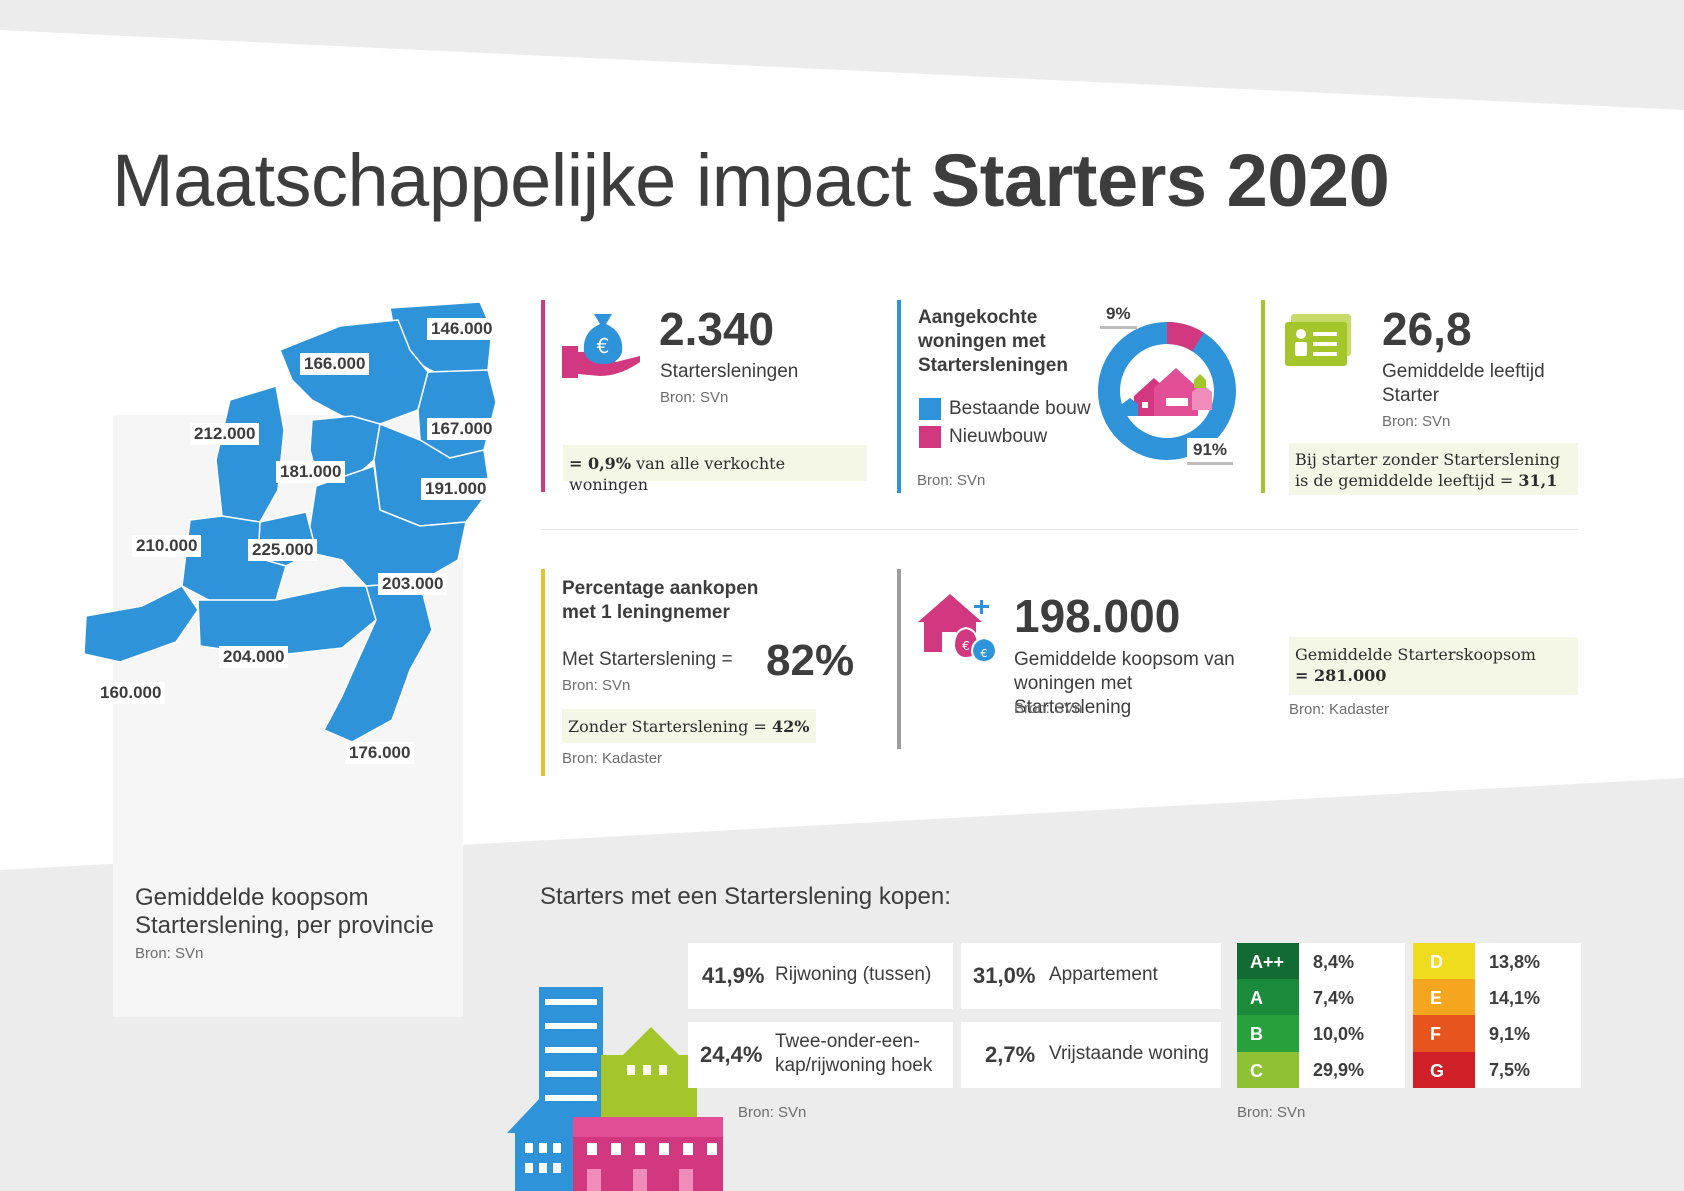 The image size is (1684, 1191). Describe the element at coordinates (1510, 1034) in the screenshot. I see `energy-value-f: 9,1%` at that location.